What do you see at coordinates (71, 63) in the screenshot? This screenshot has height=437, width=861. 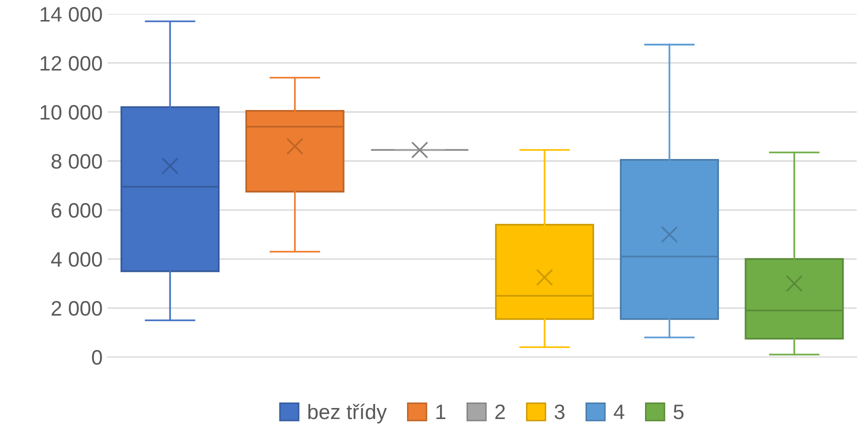 I see `y-tick-label: 12 000` at bounding box center [71, 63].